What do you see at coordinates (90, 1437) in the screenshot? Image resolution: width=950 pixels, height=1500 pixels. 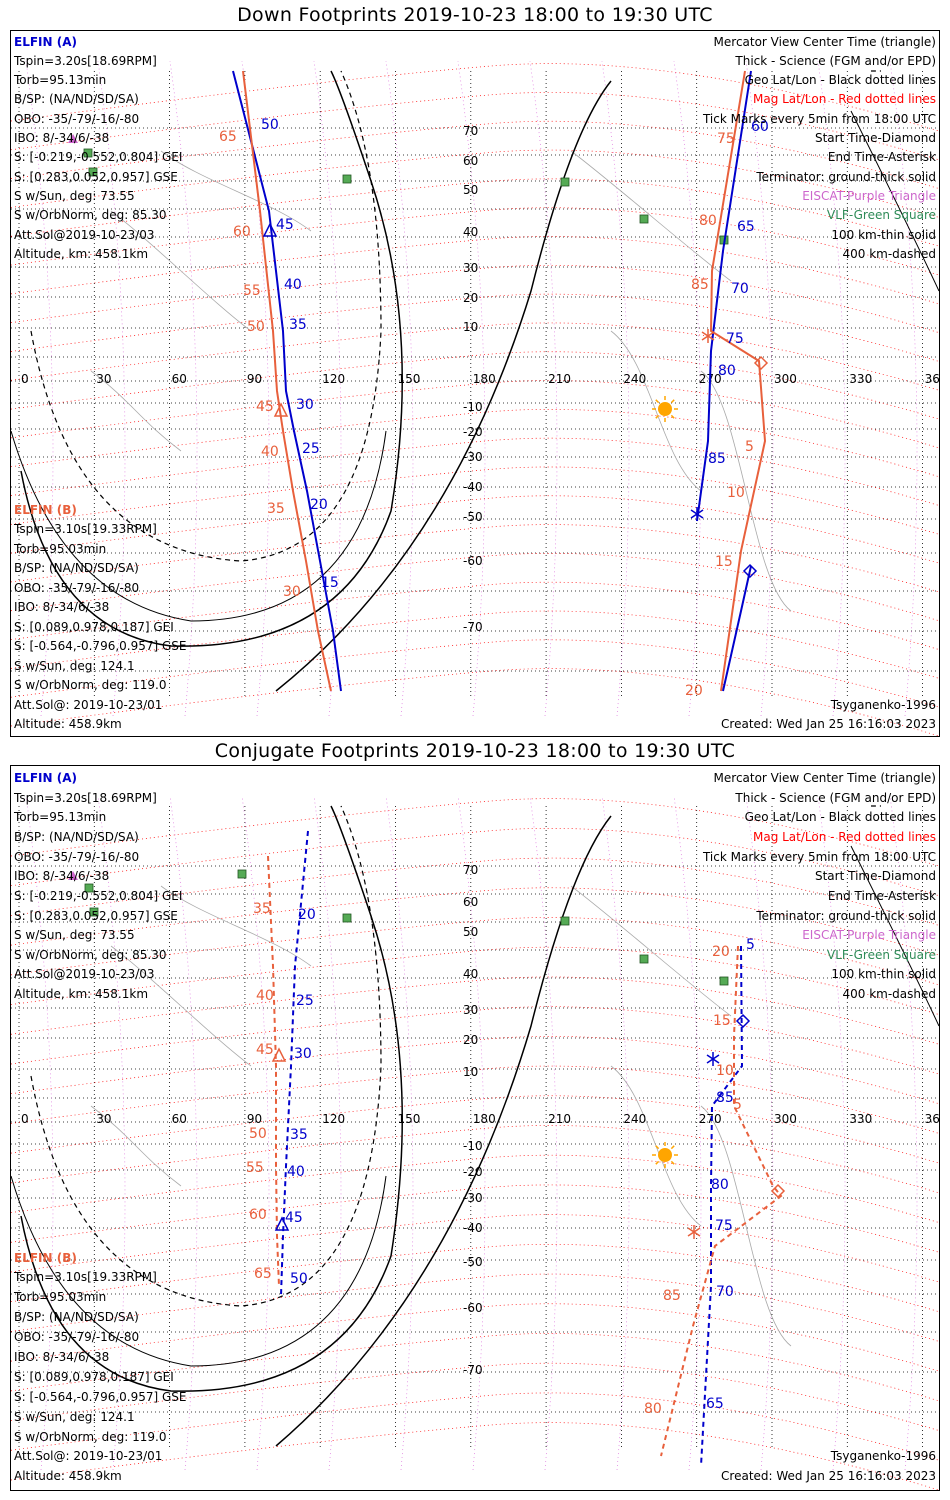 I see `elfin-b-s-orbnorm: S w/OrbNorm, deg: 119.0` at bounding box center [90, 1437].